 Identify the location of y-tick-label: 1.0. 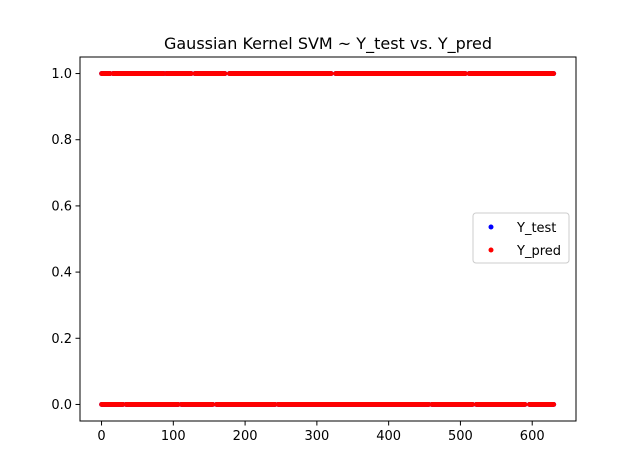
(61, 74).